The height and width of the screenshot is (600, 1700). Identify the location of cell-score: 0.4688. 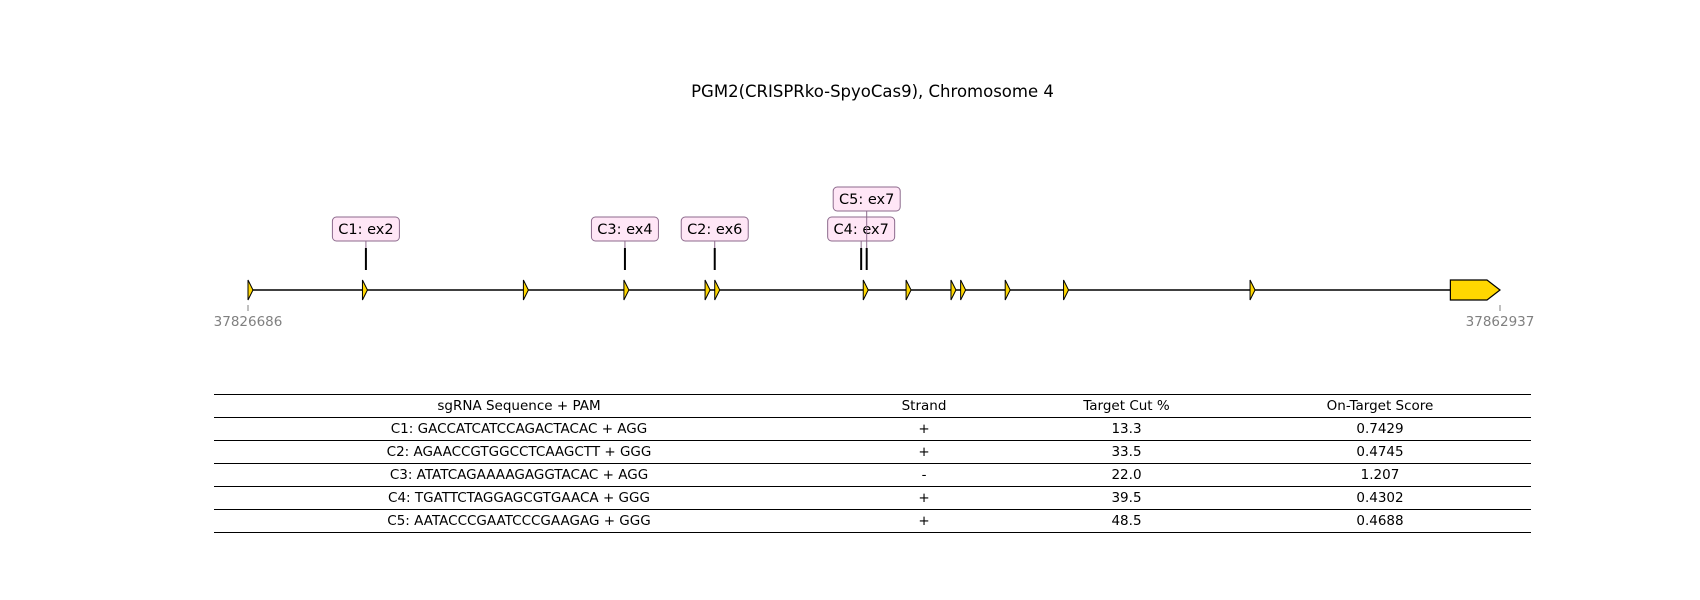
(1380, 521).